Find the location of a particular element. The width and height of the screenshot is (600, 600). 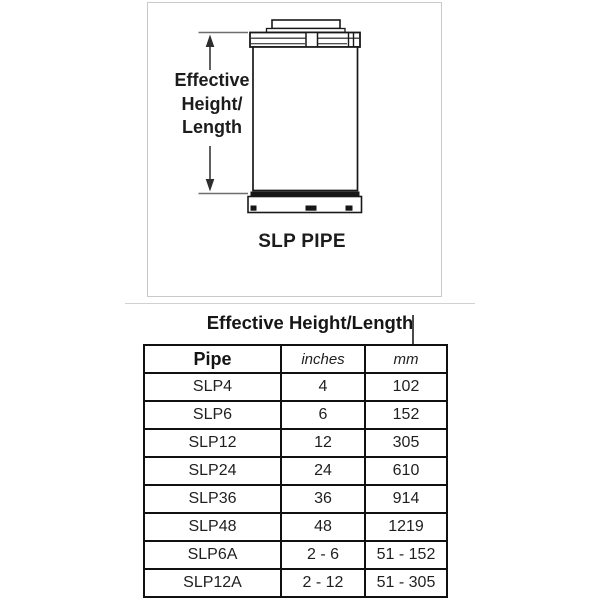

cell-inches: 12 is located at coordinates (323, 443).